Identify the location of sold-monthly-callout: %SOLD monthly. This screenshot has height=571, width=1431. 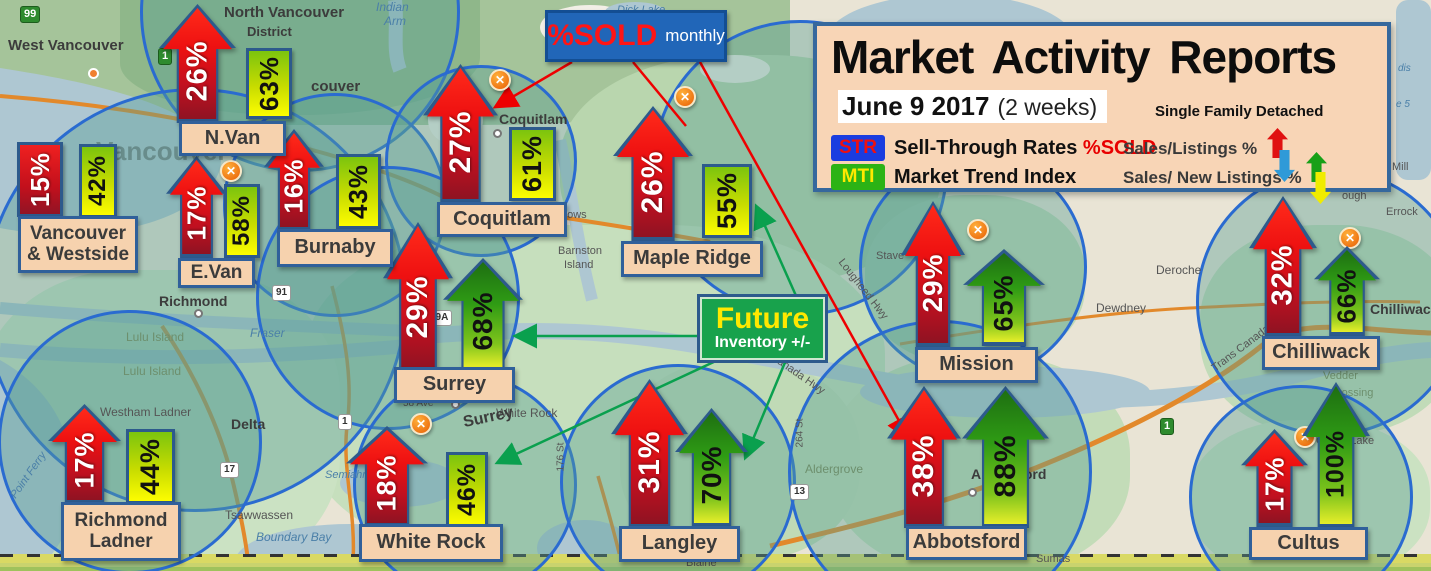
(636, 36).